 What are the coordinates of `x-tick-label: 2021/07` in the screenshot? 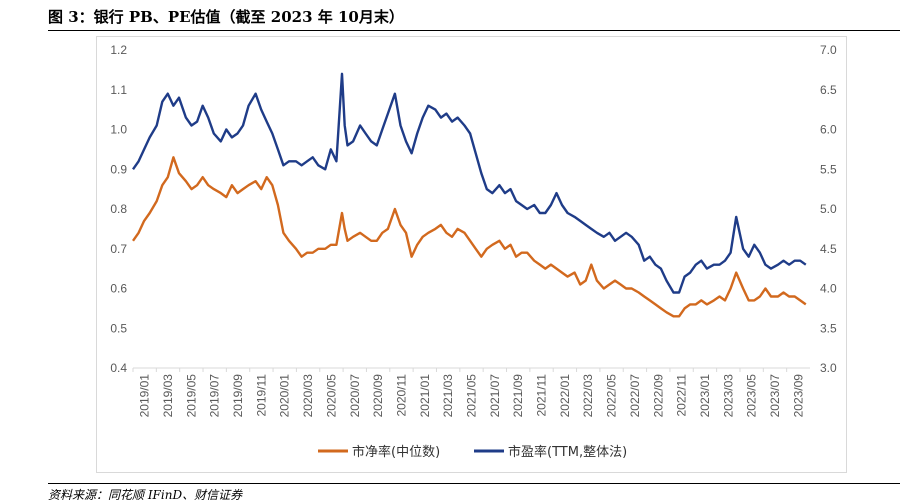 It's located at (495, 396).